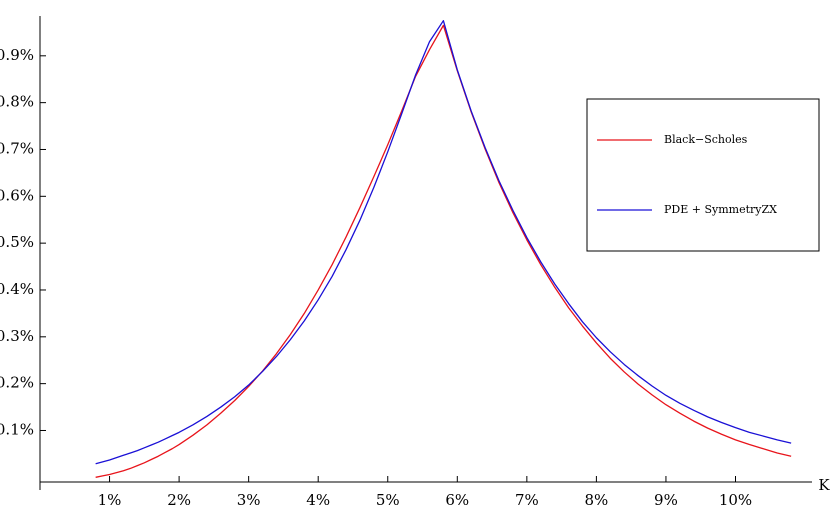 This screenshot has width=831, height=519. I want to click on y-ticks: 0.1% 0.2% 0.3% 0.4% 0.5% 0.6% 0.7% 0.8% 0.9%, so click(23, 242).